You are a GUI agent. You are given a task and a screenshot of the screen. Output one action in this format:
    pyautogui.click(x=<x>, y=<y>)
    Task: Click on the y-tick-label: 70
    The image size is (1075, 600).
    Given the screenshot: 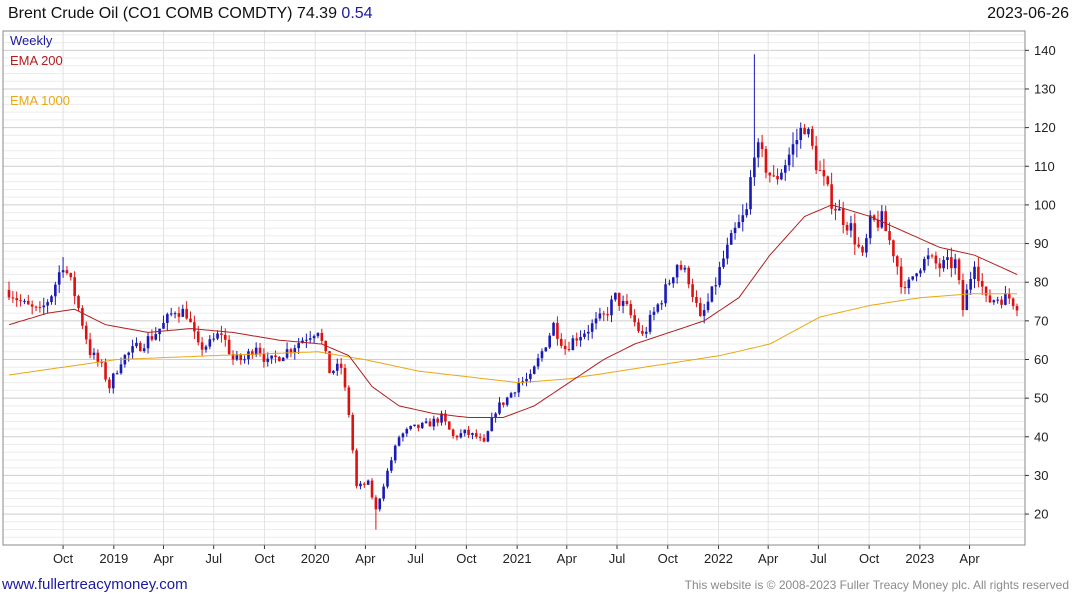 What is the action you would take?
    pyautogui.click(x=1041, y=320)
    